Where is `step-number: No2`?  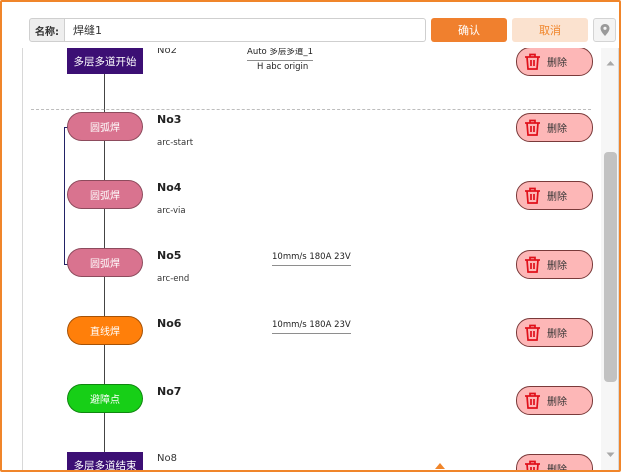
step-number: No2 is located at coordinates (167, 52).